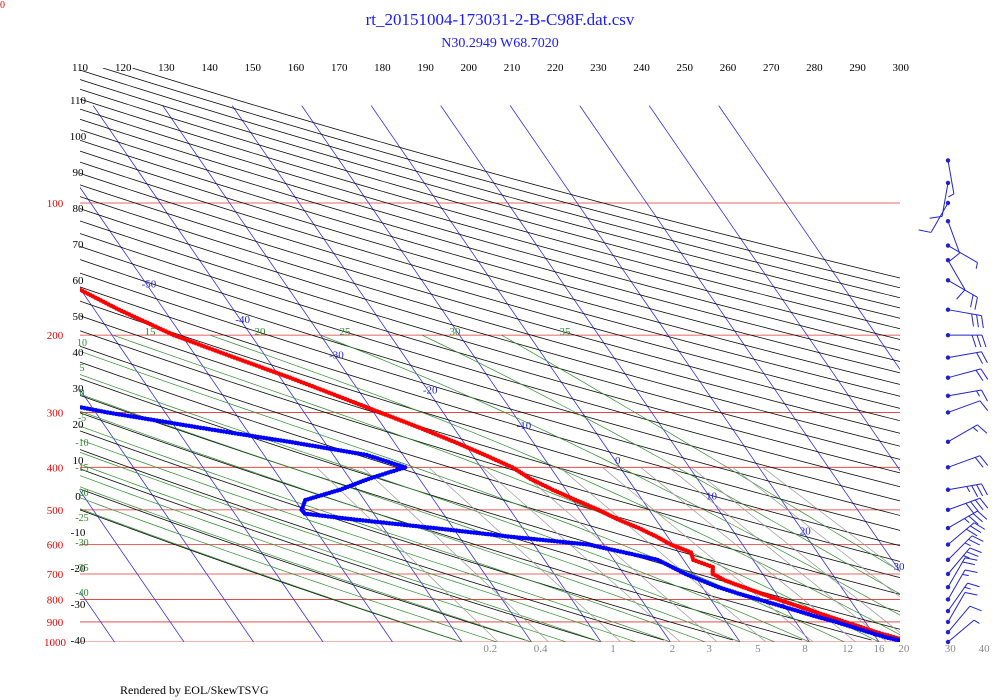 Image resolution: width=1000 pixels, height=700 pixels. I want to click on dry-adiabat-line, so click(337, 554).